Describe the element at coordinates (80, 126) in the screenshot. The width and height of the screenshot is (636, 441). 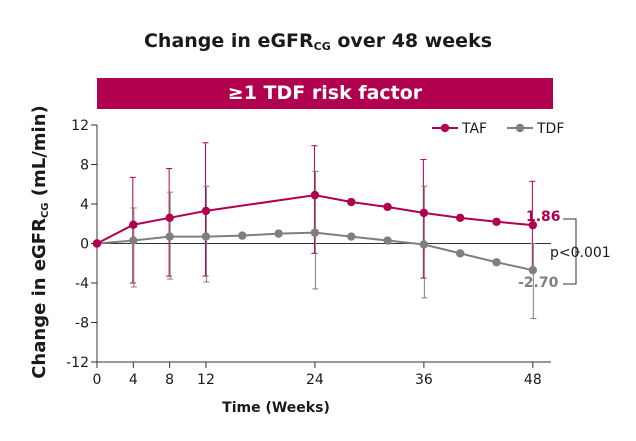
I see `y-tick-label: 12` at that location.